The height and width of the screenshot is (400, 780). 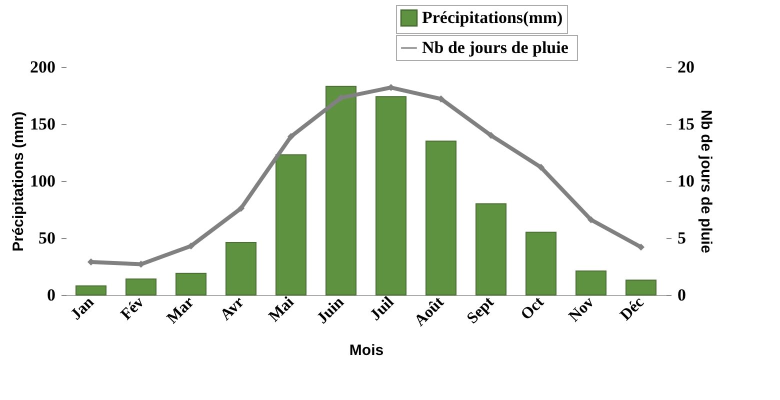 I want to click on x-tick-label: Déc, so click(x=632, y=309).